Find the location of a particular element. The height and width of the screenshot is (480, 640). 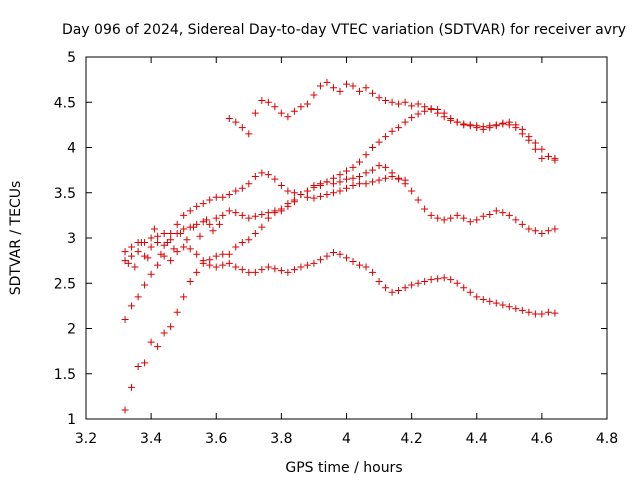

x-tick-label: 3.8 is located at coordinates (281, 439).